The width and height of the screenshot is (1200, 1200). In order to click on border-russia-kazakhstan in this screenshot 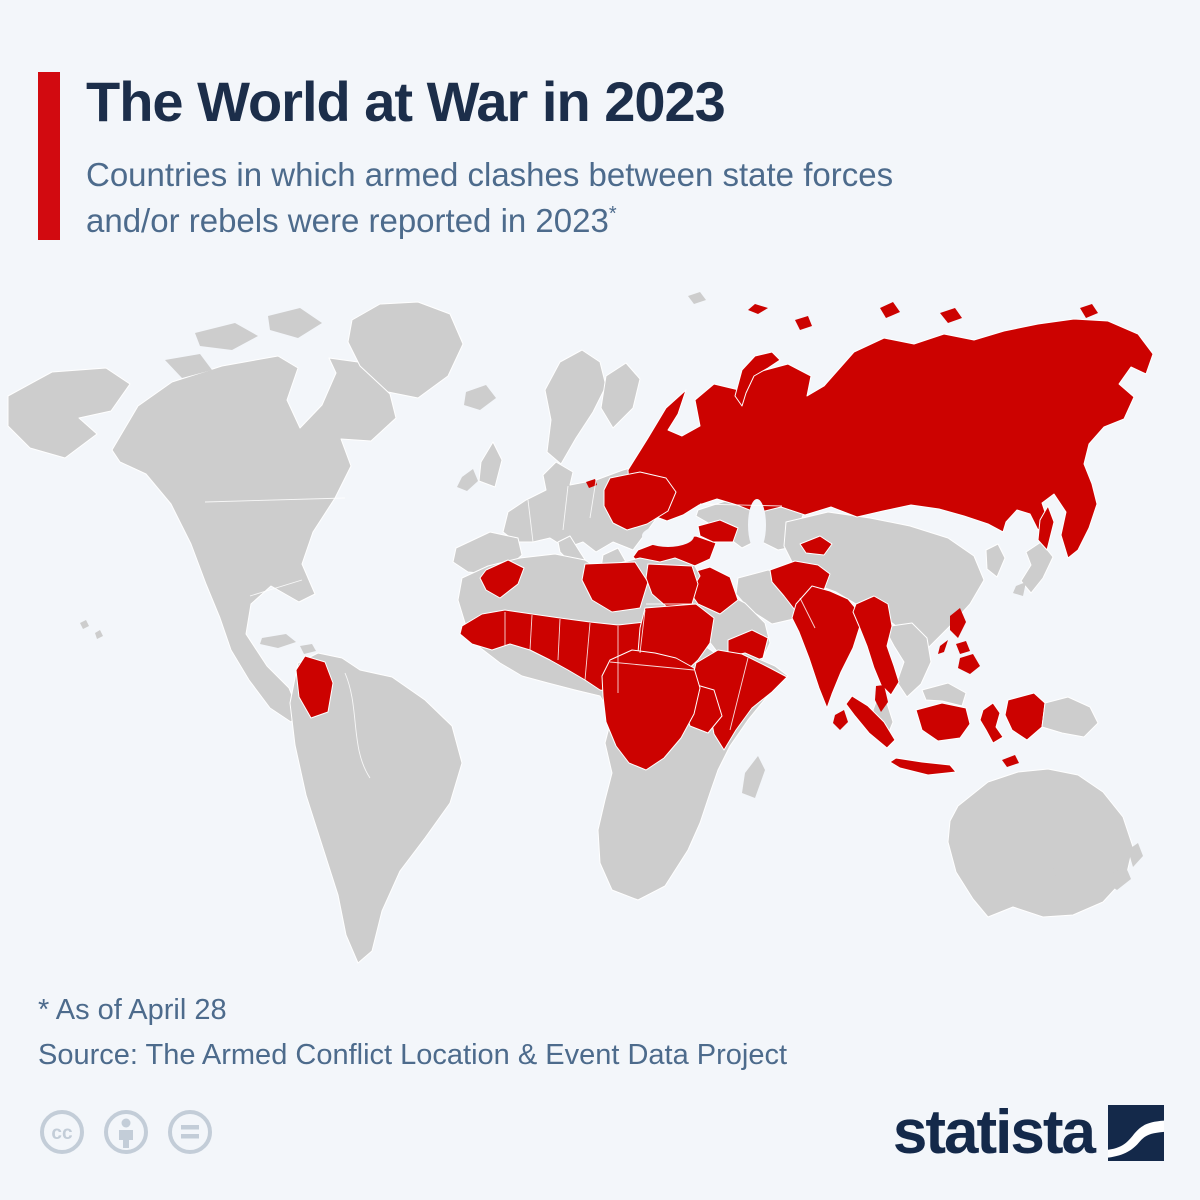, I will do `click(741, 505)`.